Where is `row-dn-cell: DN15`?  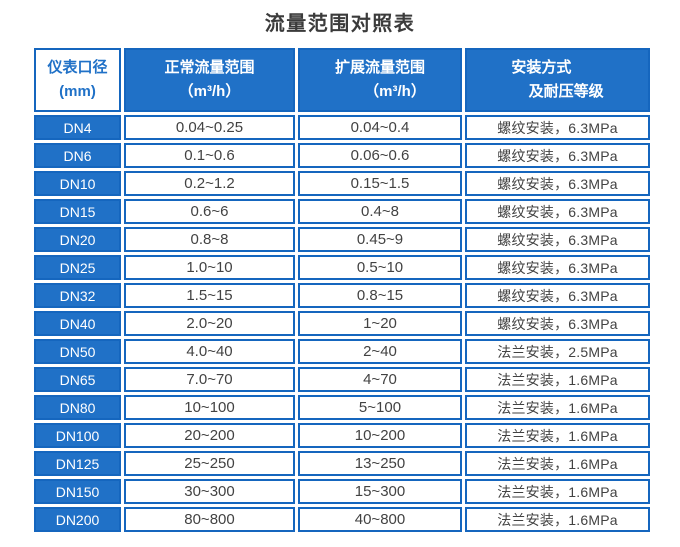 row-dn-cell: DN15 is located at coordinates (77, 211).